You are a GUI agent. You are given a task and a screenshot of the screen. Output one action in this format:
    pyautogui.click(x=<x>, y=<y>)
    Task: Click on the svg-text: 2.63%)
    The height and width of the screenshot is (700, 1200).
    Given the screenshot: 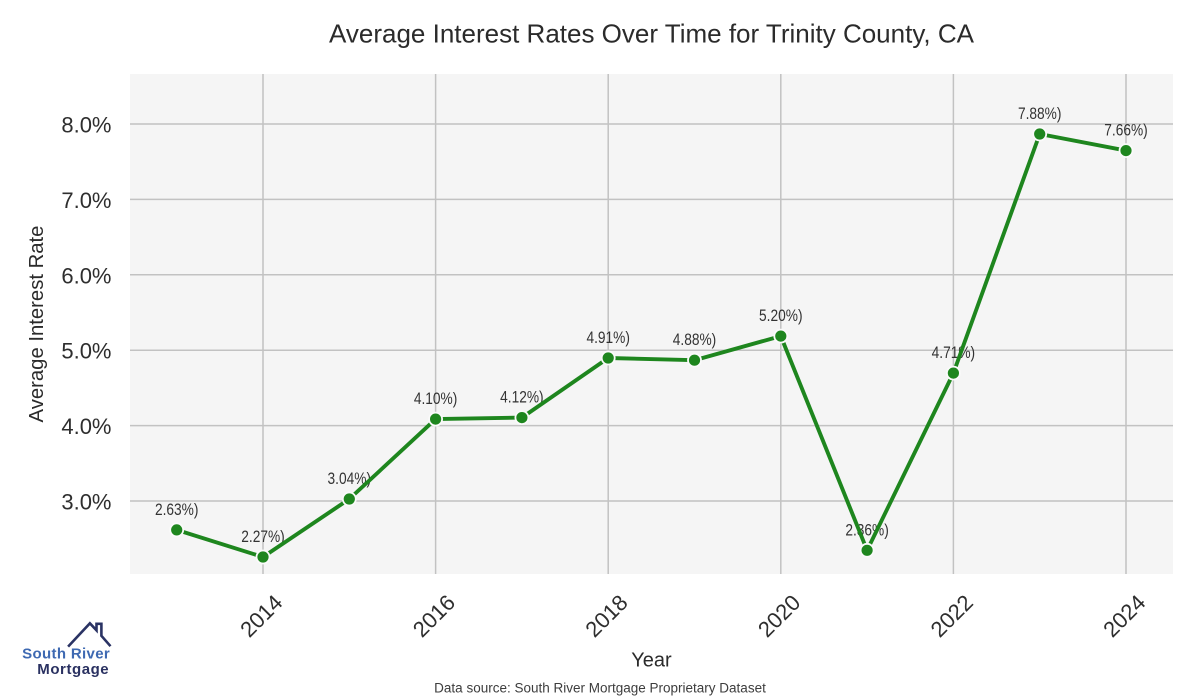 What is the action you would take?
    pyautogui.click(x=177, y=509)
    